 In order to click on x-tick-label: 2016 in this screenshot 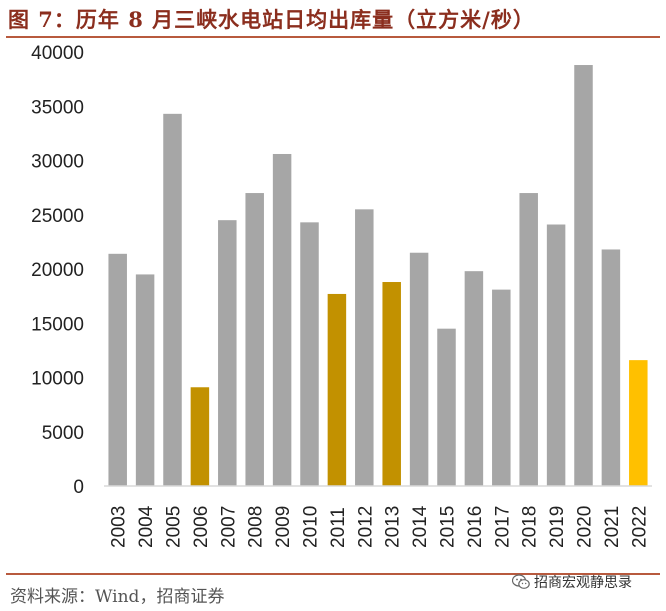, I will do `click(475, 527)`.